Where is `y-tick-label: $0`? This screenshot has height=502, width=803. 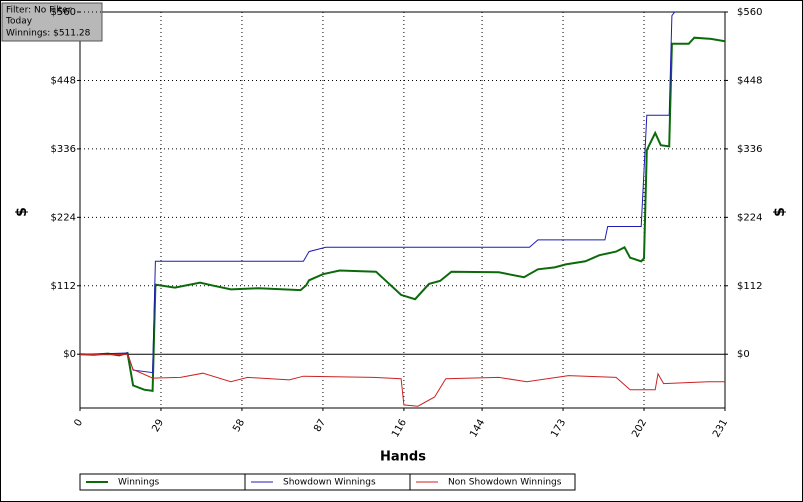
y-tick-label: $0 is located at coordinates (69, 354).